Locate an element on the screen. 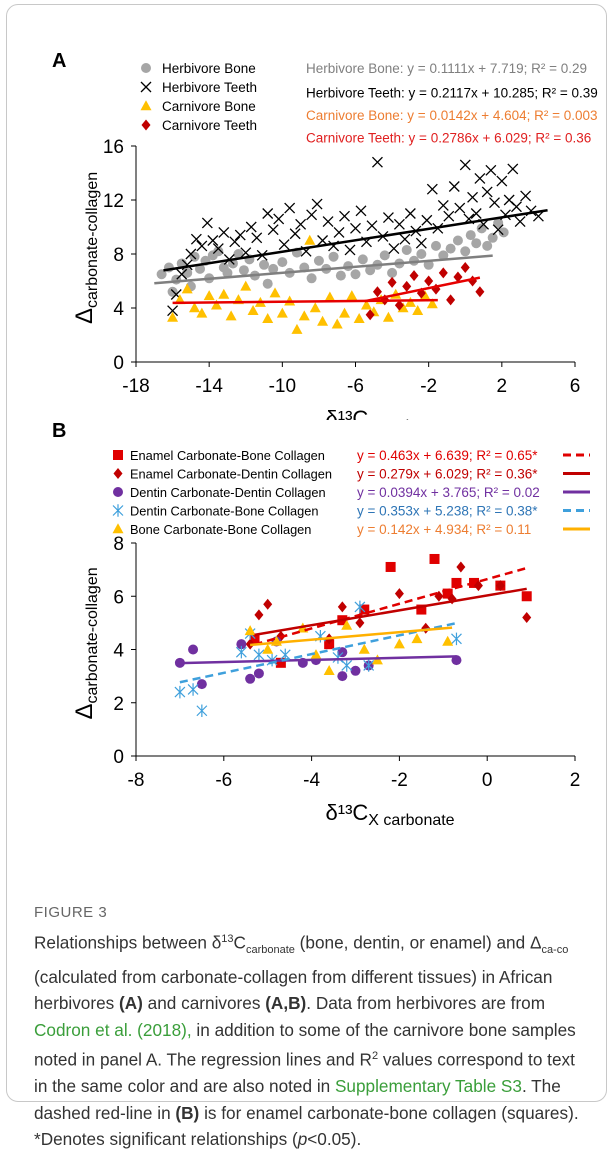  supplementary-table-link: Supplementary Table S3 is located at coordinates (428, 1086).